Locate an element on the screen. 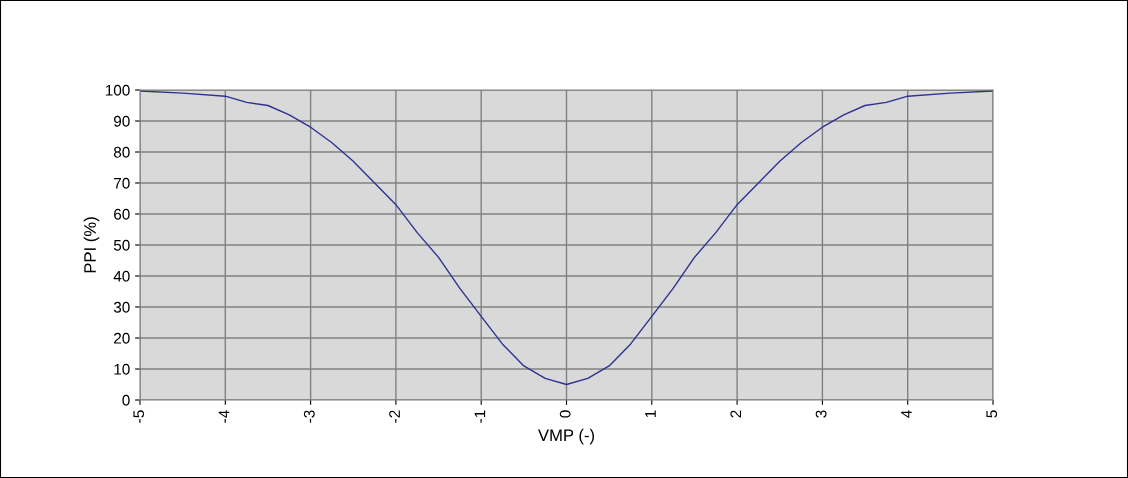  x-tick-label: 2 is located at coordinates (736, 414).